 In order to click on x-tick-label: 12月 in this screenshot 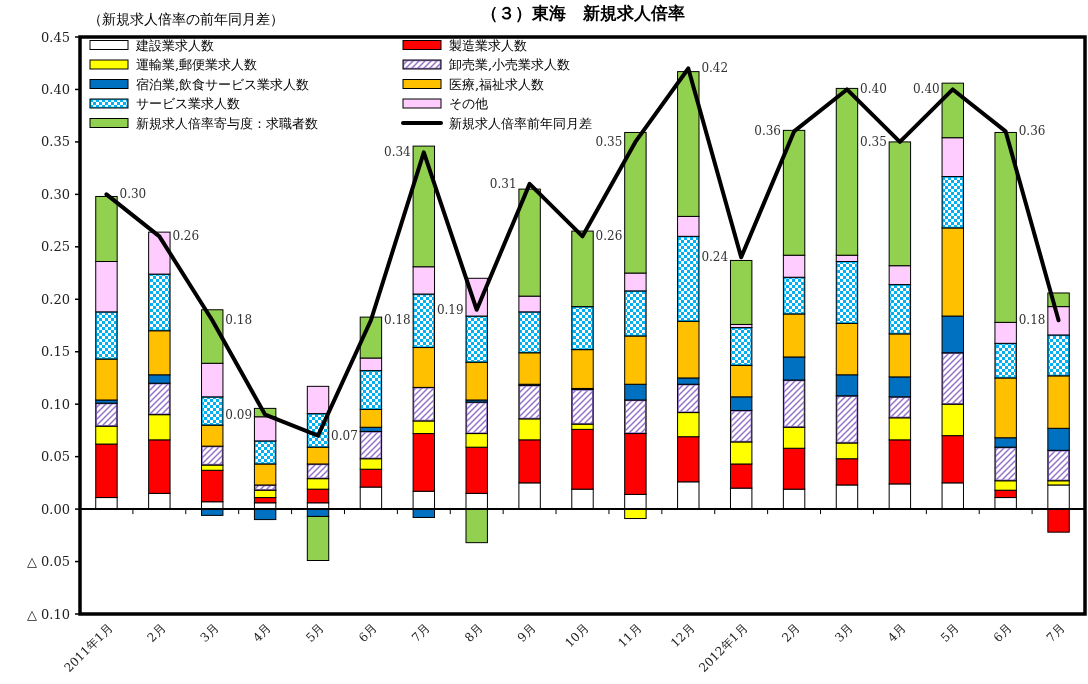, I will do `click(683, 636)`.